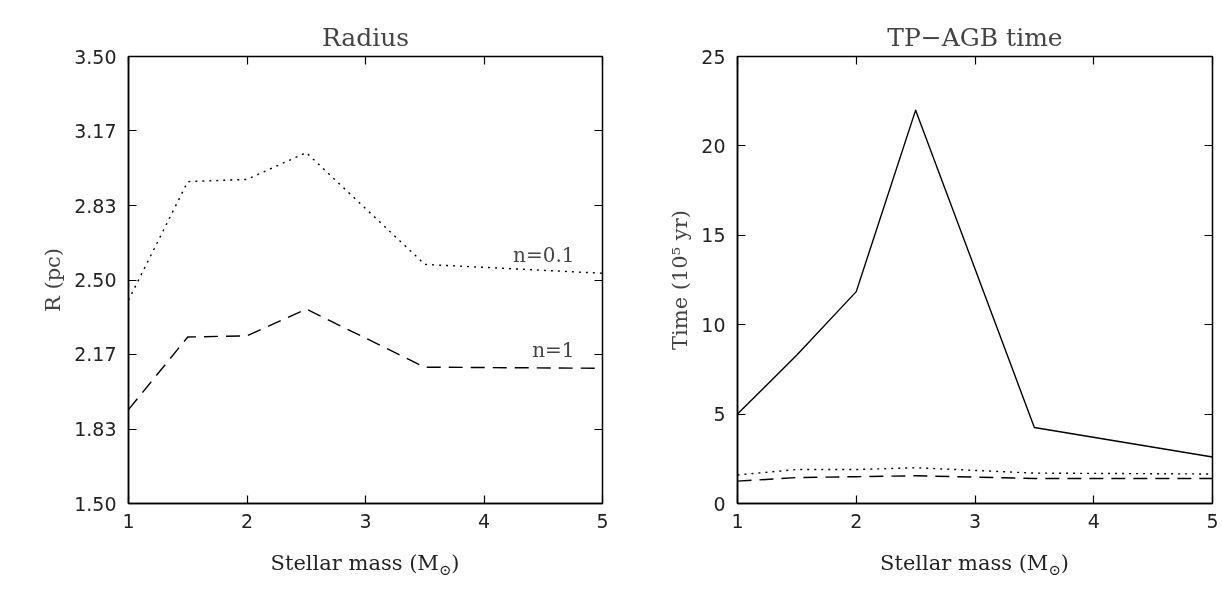  What do you see at coordinates (553, 350) in the screenshot?
I see `annotation: n=1` at bounding box center [553, 350].